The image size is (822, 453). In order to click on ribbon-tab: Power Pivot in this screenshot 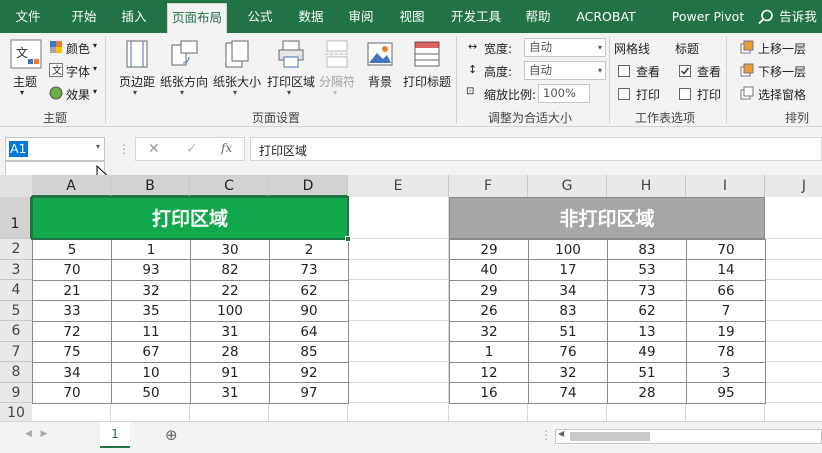, I will do `click(708, 16)`.